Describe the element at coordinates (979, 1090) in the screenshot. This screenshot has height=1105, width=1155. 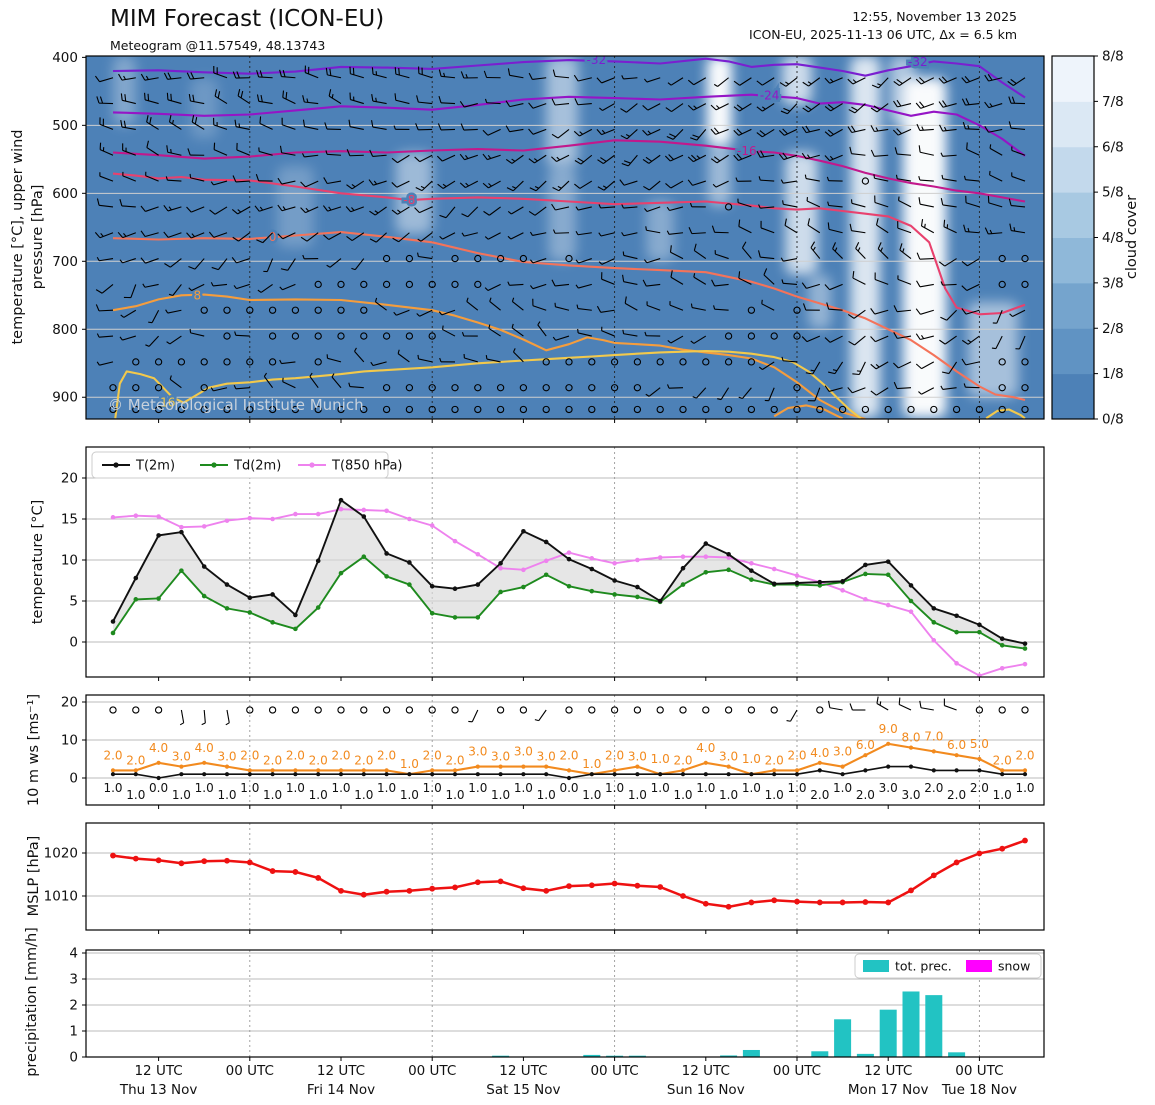
I see `day-tick-label: Tue 18 Nov` at that location.